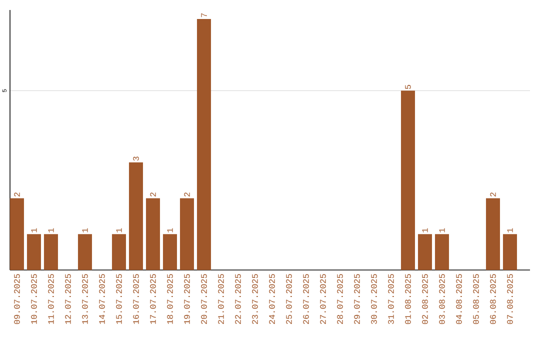 The height and width of the screenshot is (340, 540). What do you see at coordinates (510, 299) in the screenshot?
I see `x-tick-label: 07.08.2025` at bounding box center [510, 299].